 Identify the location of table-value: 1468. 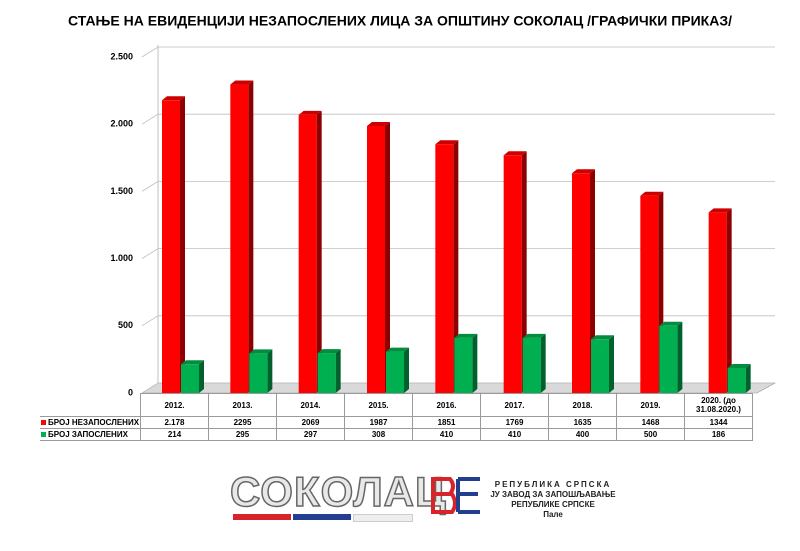
(650, 422).